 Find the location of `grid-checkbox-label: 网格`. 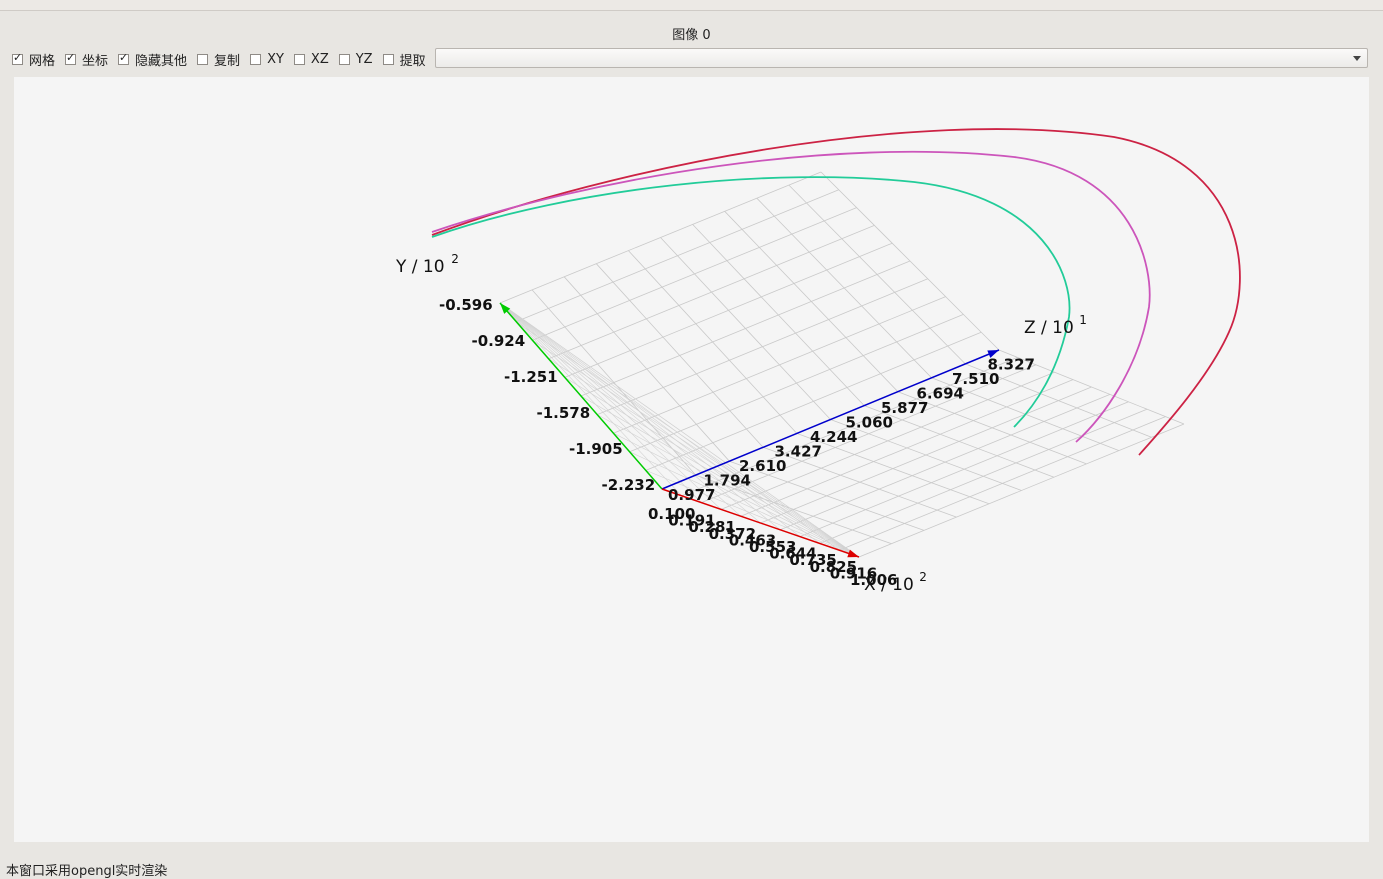

grid-checkbox-label: 网格 is located at coordinates (42, 61).